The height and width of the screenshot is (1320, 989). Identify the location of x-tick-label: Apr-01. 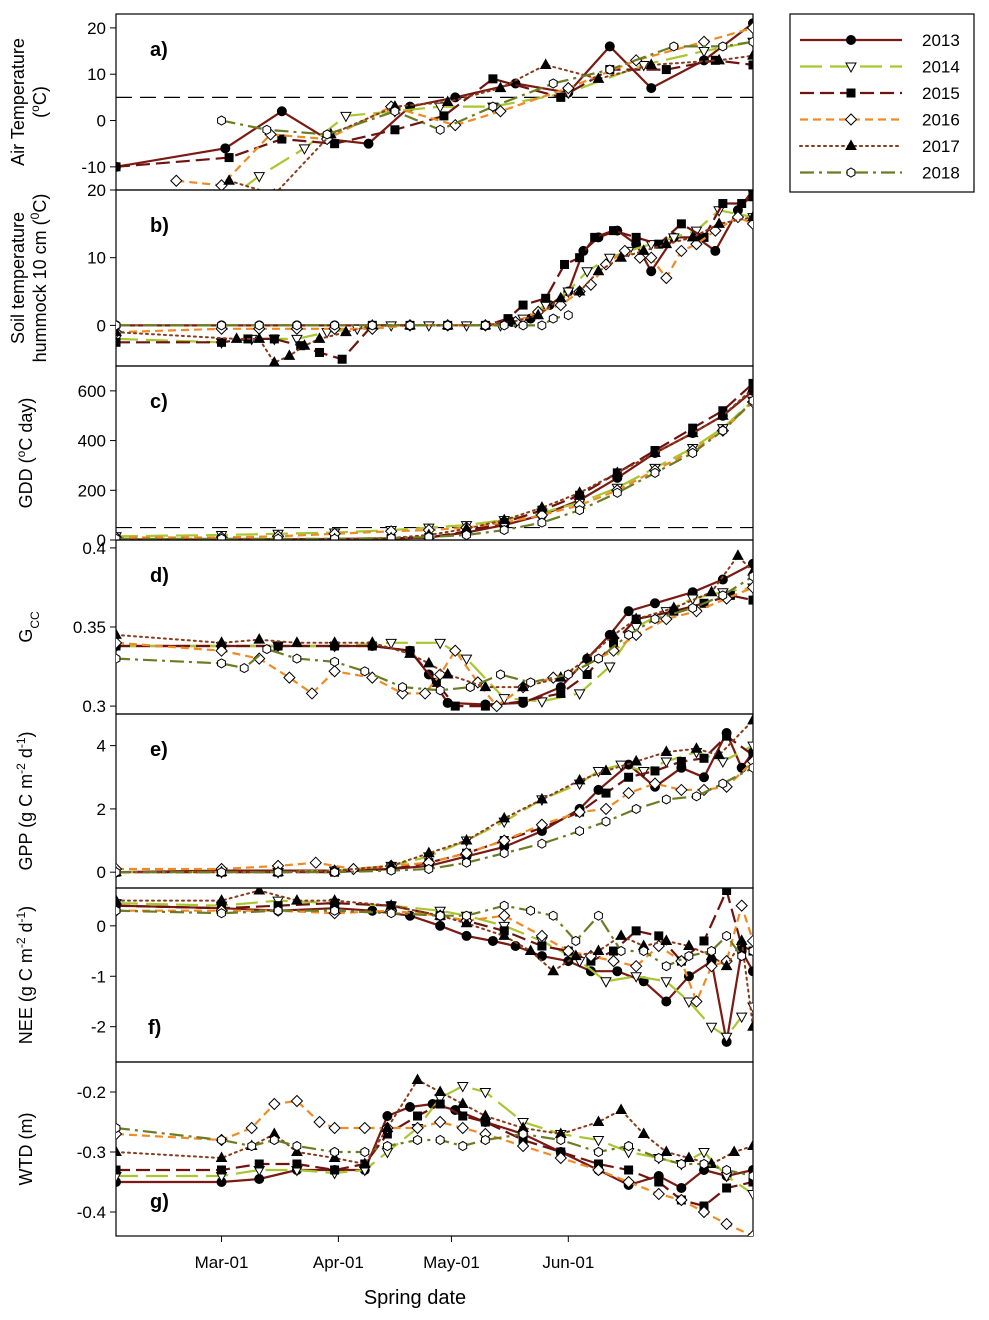
(338, 1262).